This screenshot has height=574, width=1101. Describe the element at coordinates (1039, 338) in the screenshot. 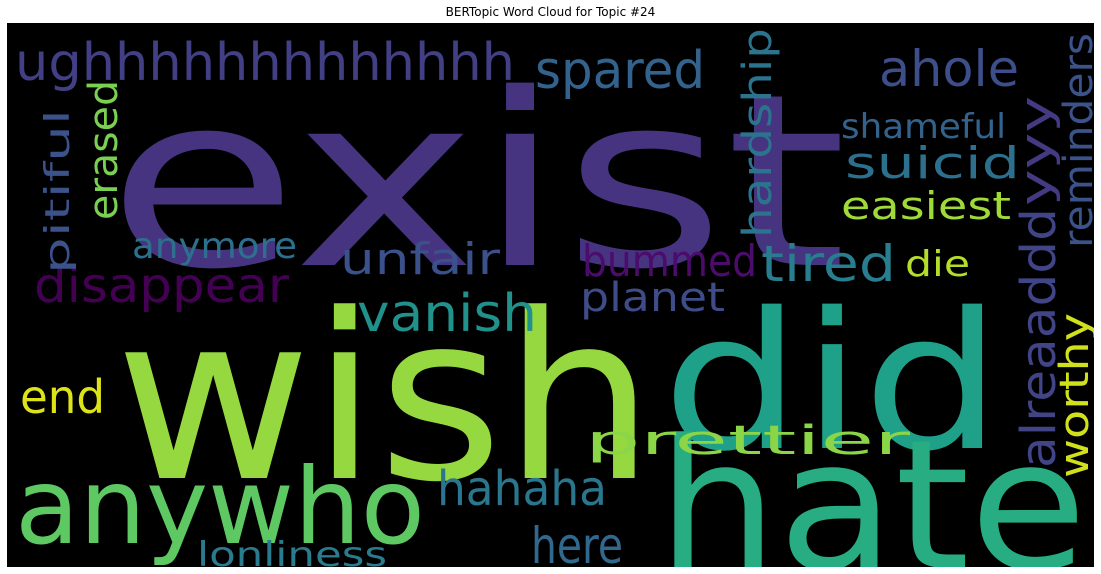

I see `word-alreaaddd: alreaaddd` at that location.